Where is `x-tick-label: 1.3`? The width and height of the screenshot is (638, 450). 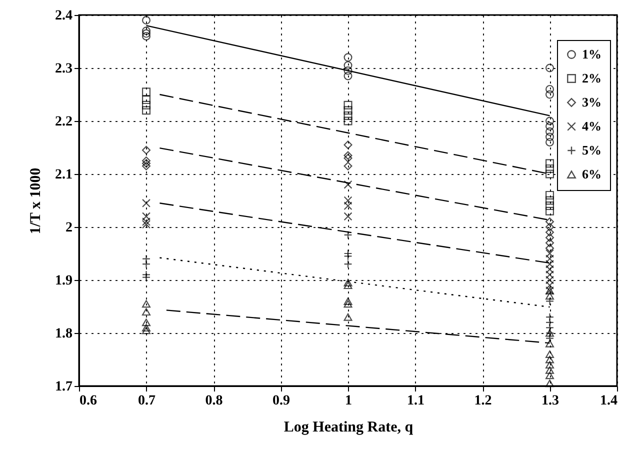 x-tick-label: 1.3 is located at coordinates (550, 401).